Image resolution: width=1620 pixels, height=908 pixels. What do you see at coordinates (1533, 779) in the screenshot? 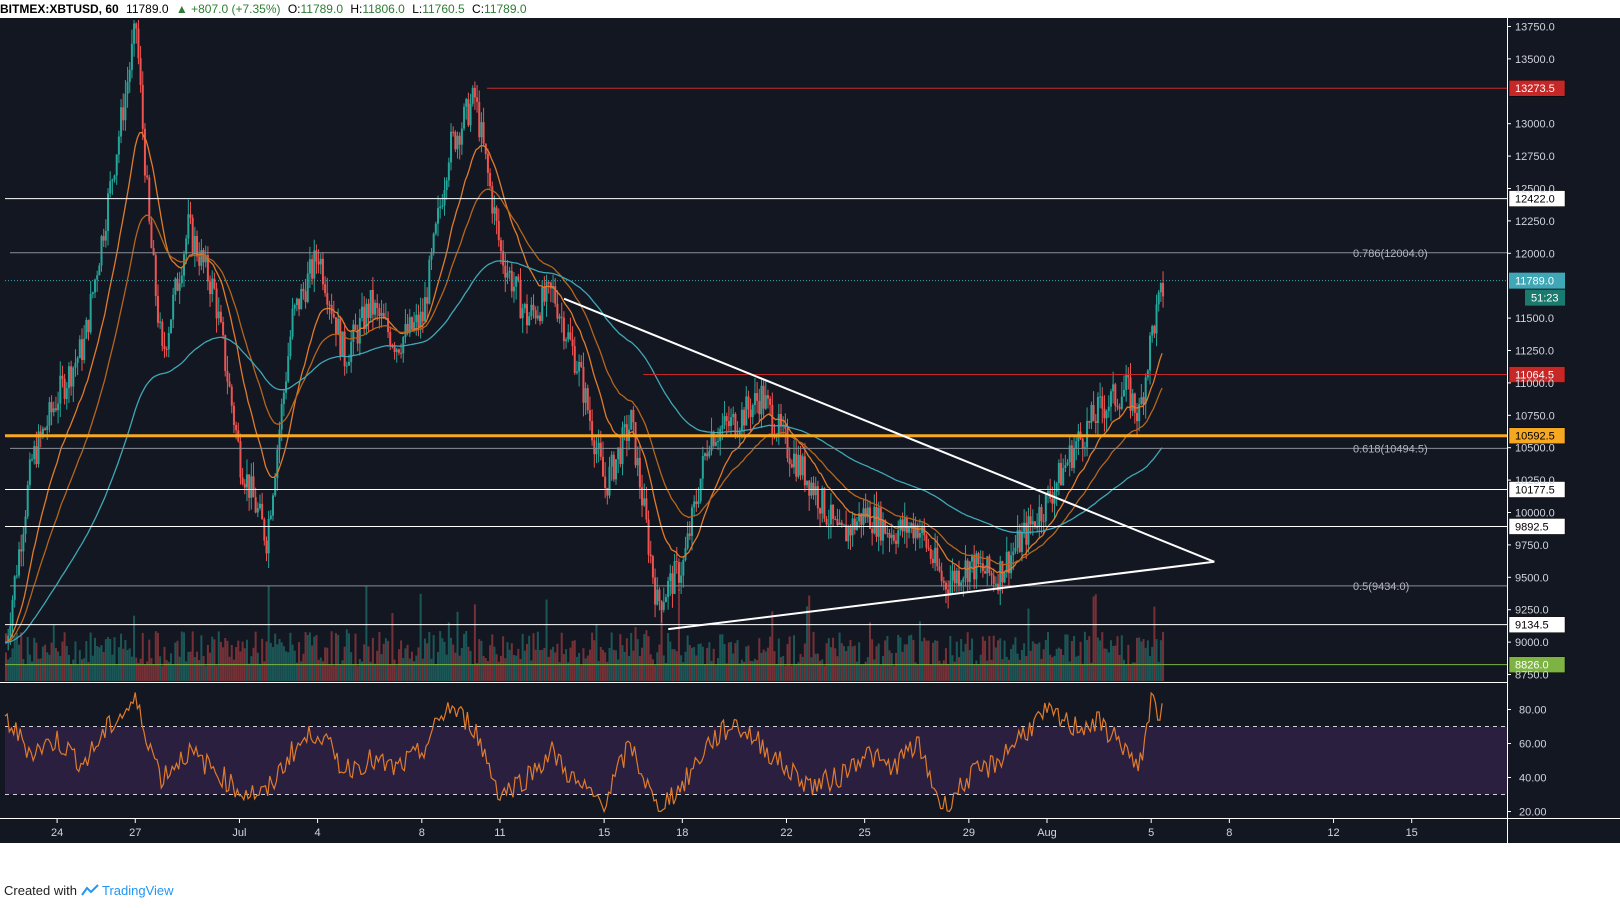
I see `rsi-tick-label: 40.00` at bounding box center [1533, 779].